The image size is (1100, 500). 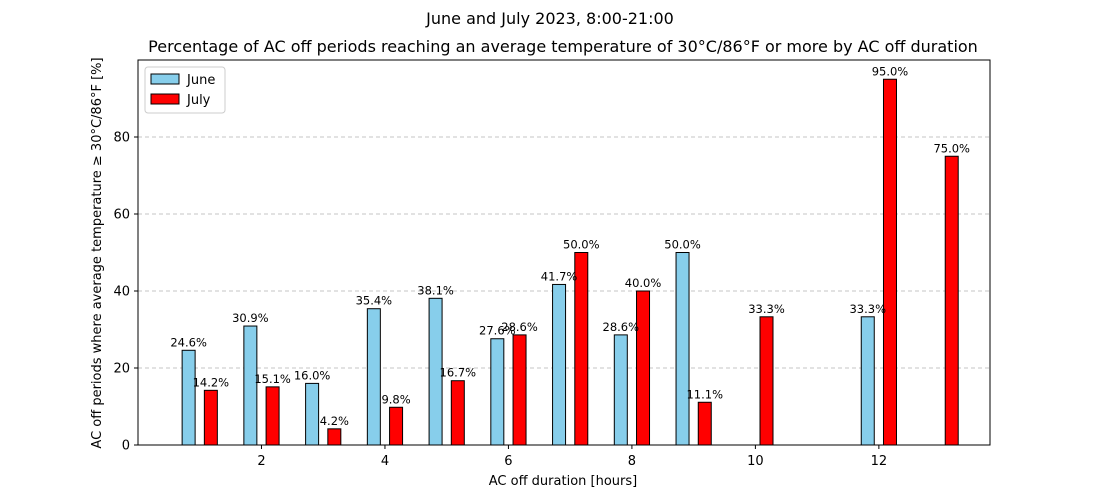 I want to click on y-tick-label: 0, so click(x=126, y=446).